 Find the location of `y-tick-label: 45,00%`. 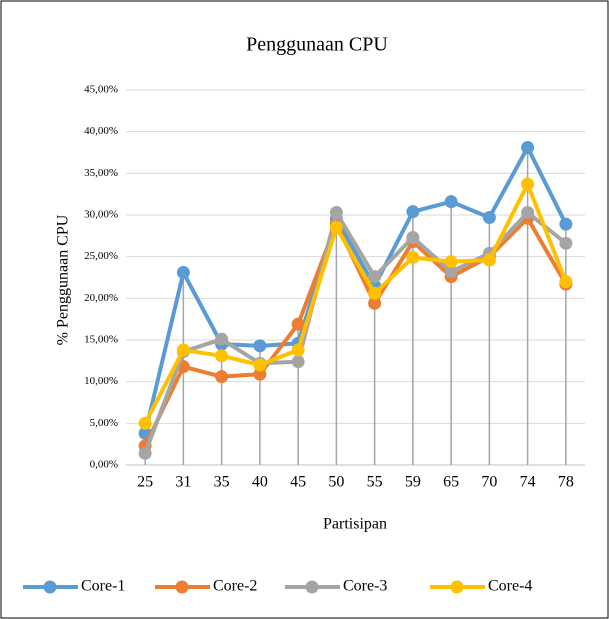

y-tick-label: 45,00% is located at coordinates (101, 90).